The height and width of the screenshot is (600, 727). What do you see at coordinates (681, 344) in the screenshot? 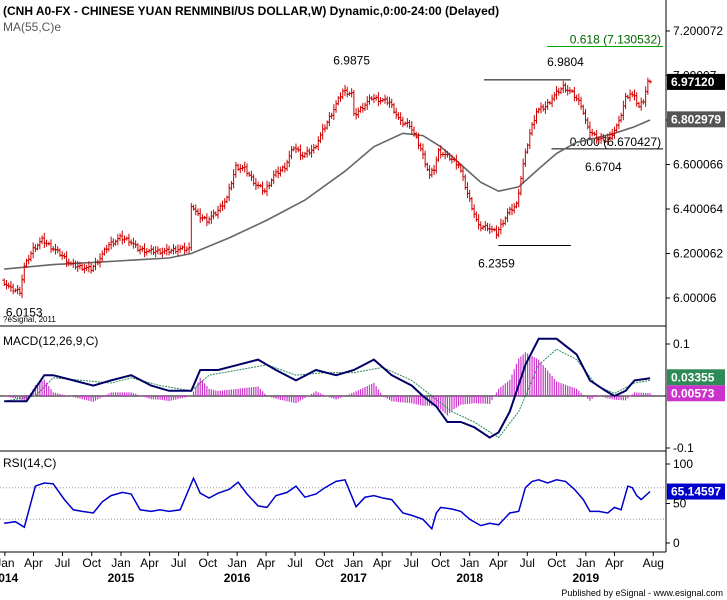
I see `macd-tick-label: 0.1` at bounding box center [681, 344].